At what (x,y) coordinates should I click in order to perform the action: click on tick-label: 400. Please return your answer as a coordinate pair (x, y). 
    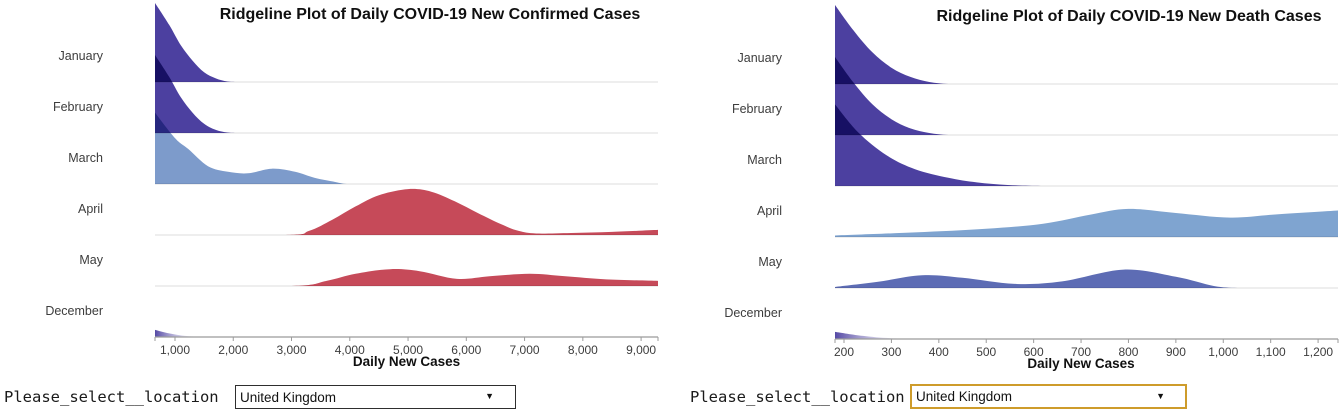
    Looking at the image, I should click on (938, 352).